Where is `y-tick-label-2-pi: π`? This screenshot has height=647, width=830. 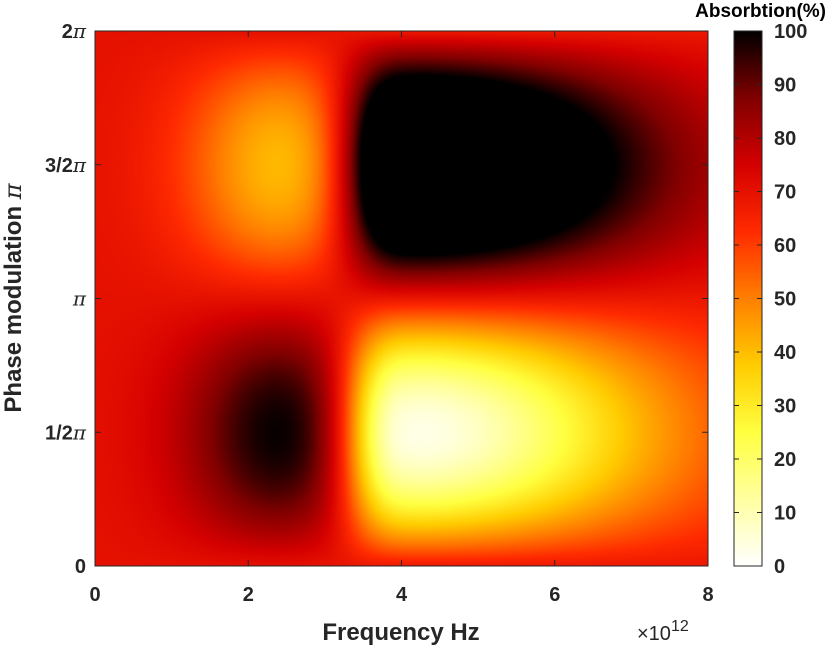 y-tick-label-2-pi: π is located at coordinates (79, 299).